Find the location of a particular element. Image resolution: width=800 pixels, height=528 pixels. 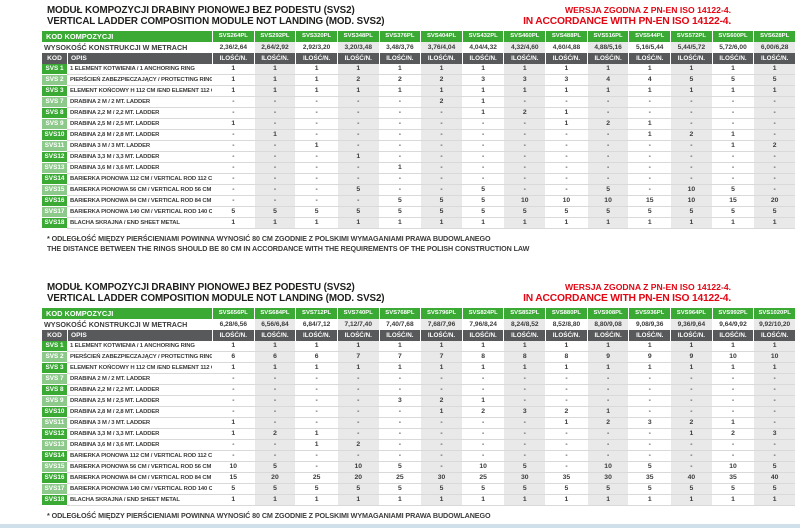

height-range: 6,56/6,84 is located at coordinates (275, 324).